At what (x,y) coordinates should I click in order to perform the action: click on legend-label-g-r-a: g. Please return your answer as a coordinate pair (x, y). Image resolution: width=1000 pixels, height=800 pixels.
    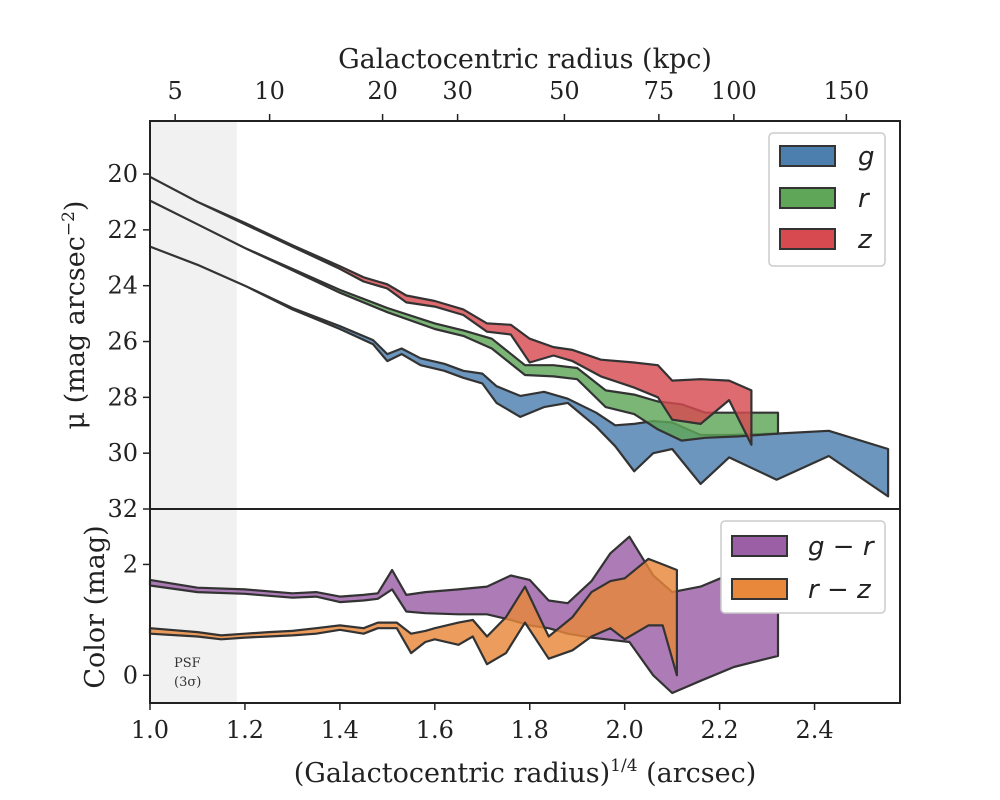
    Looking at the image, I should click on (816, 547).